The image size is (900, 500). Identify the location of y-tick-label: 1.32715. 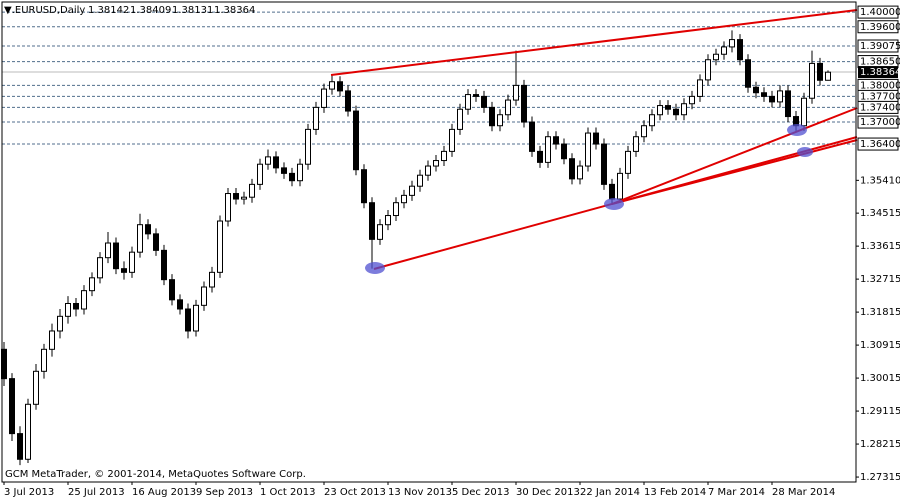
(880, 279).